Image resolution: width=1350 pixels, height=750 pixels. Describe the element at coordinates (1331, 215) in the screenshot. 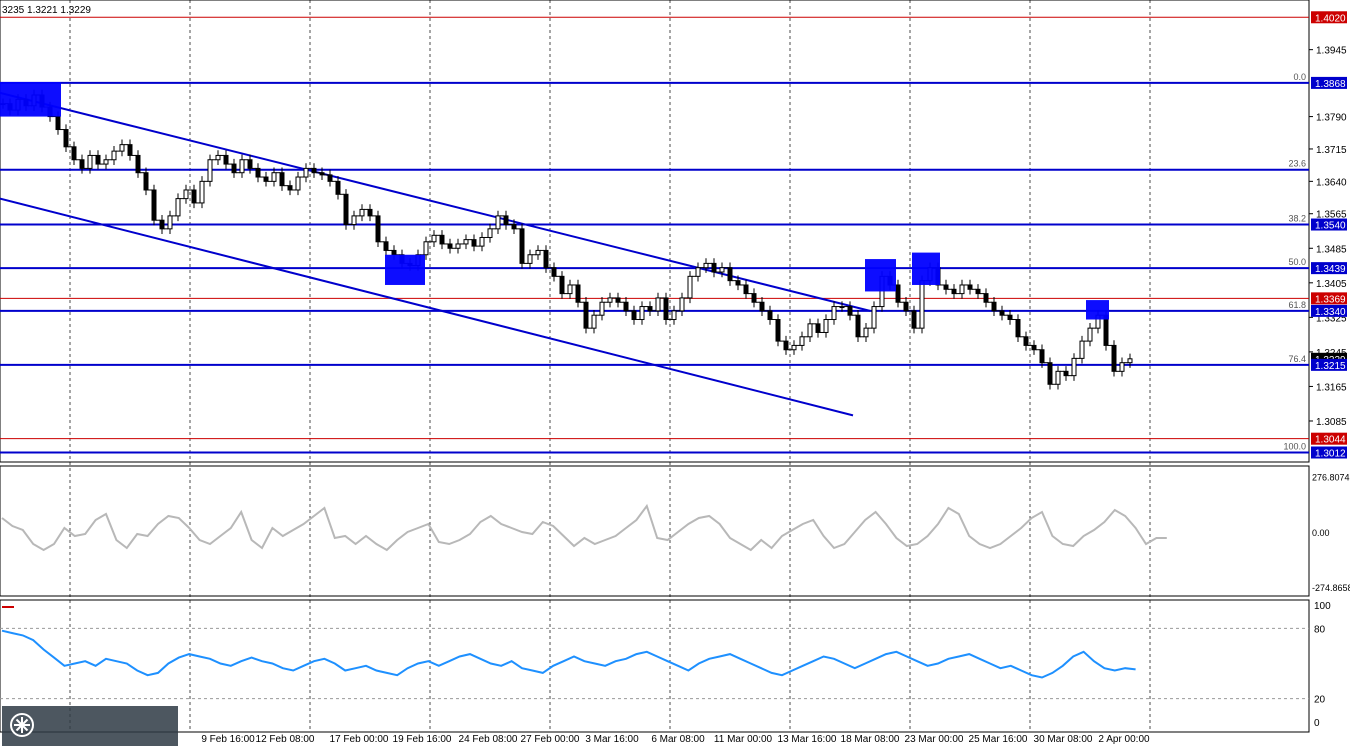

I see `price-tick-label: 1.3565` at that location.